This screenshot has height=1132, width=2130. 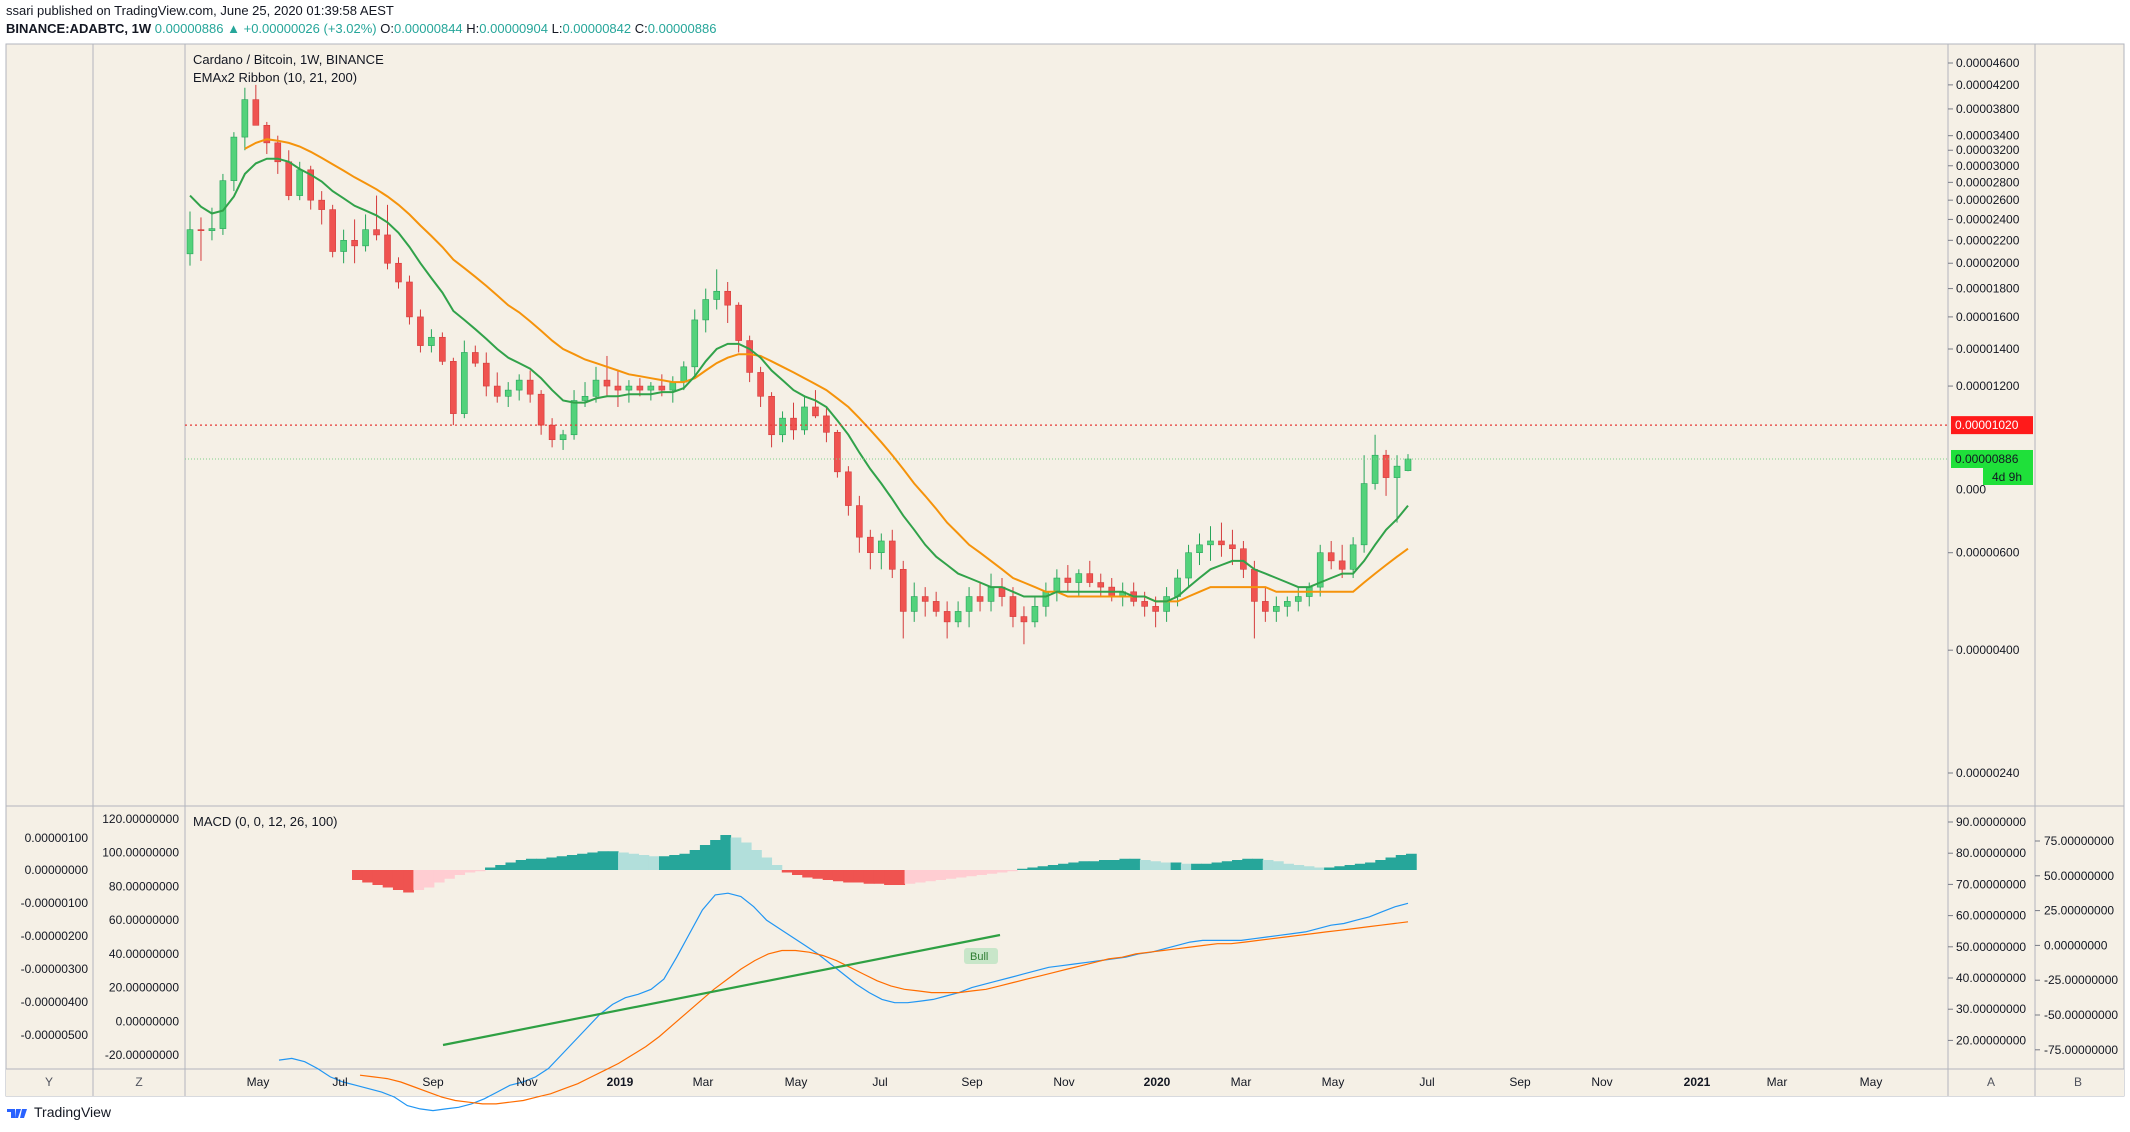 What do you see at coordinates (1991, 947) in the screenshot?
I see `macd-right-axis-label: 50.00000000` at bounding box center [1991, 947].